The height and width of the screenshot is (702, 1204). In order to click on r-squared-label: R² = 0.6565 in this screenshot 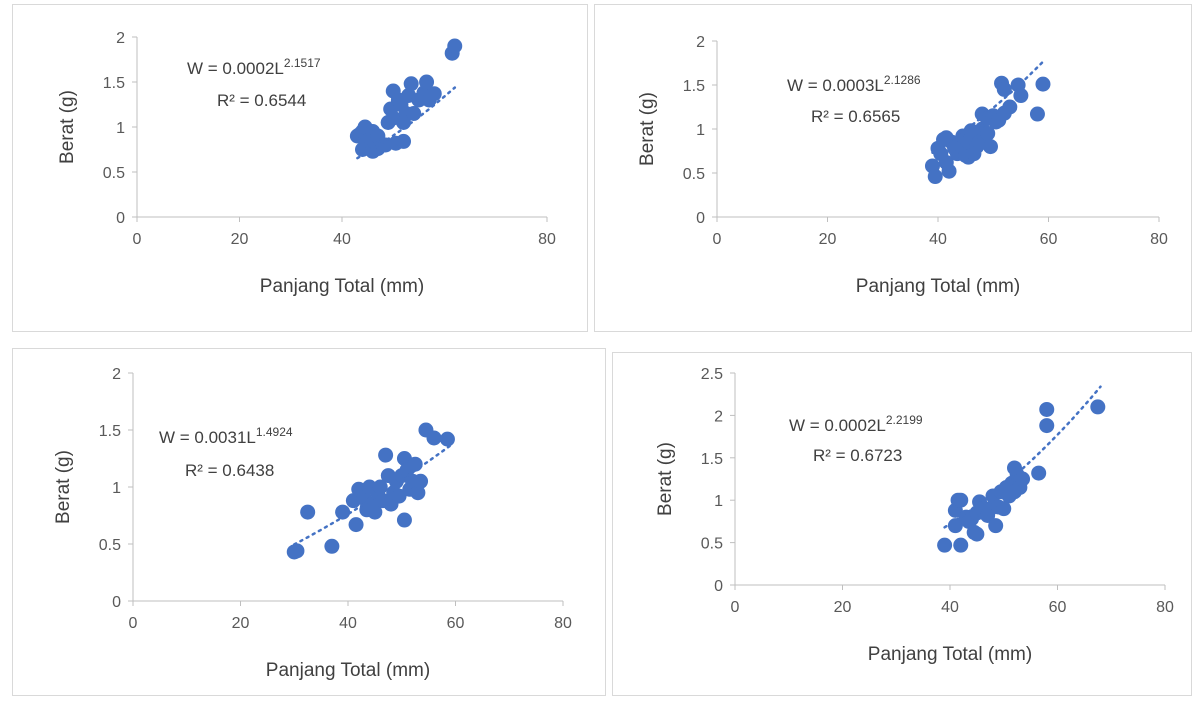, I will do `click(855, 116)`.